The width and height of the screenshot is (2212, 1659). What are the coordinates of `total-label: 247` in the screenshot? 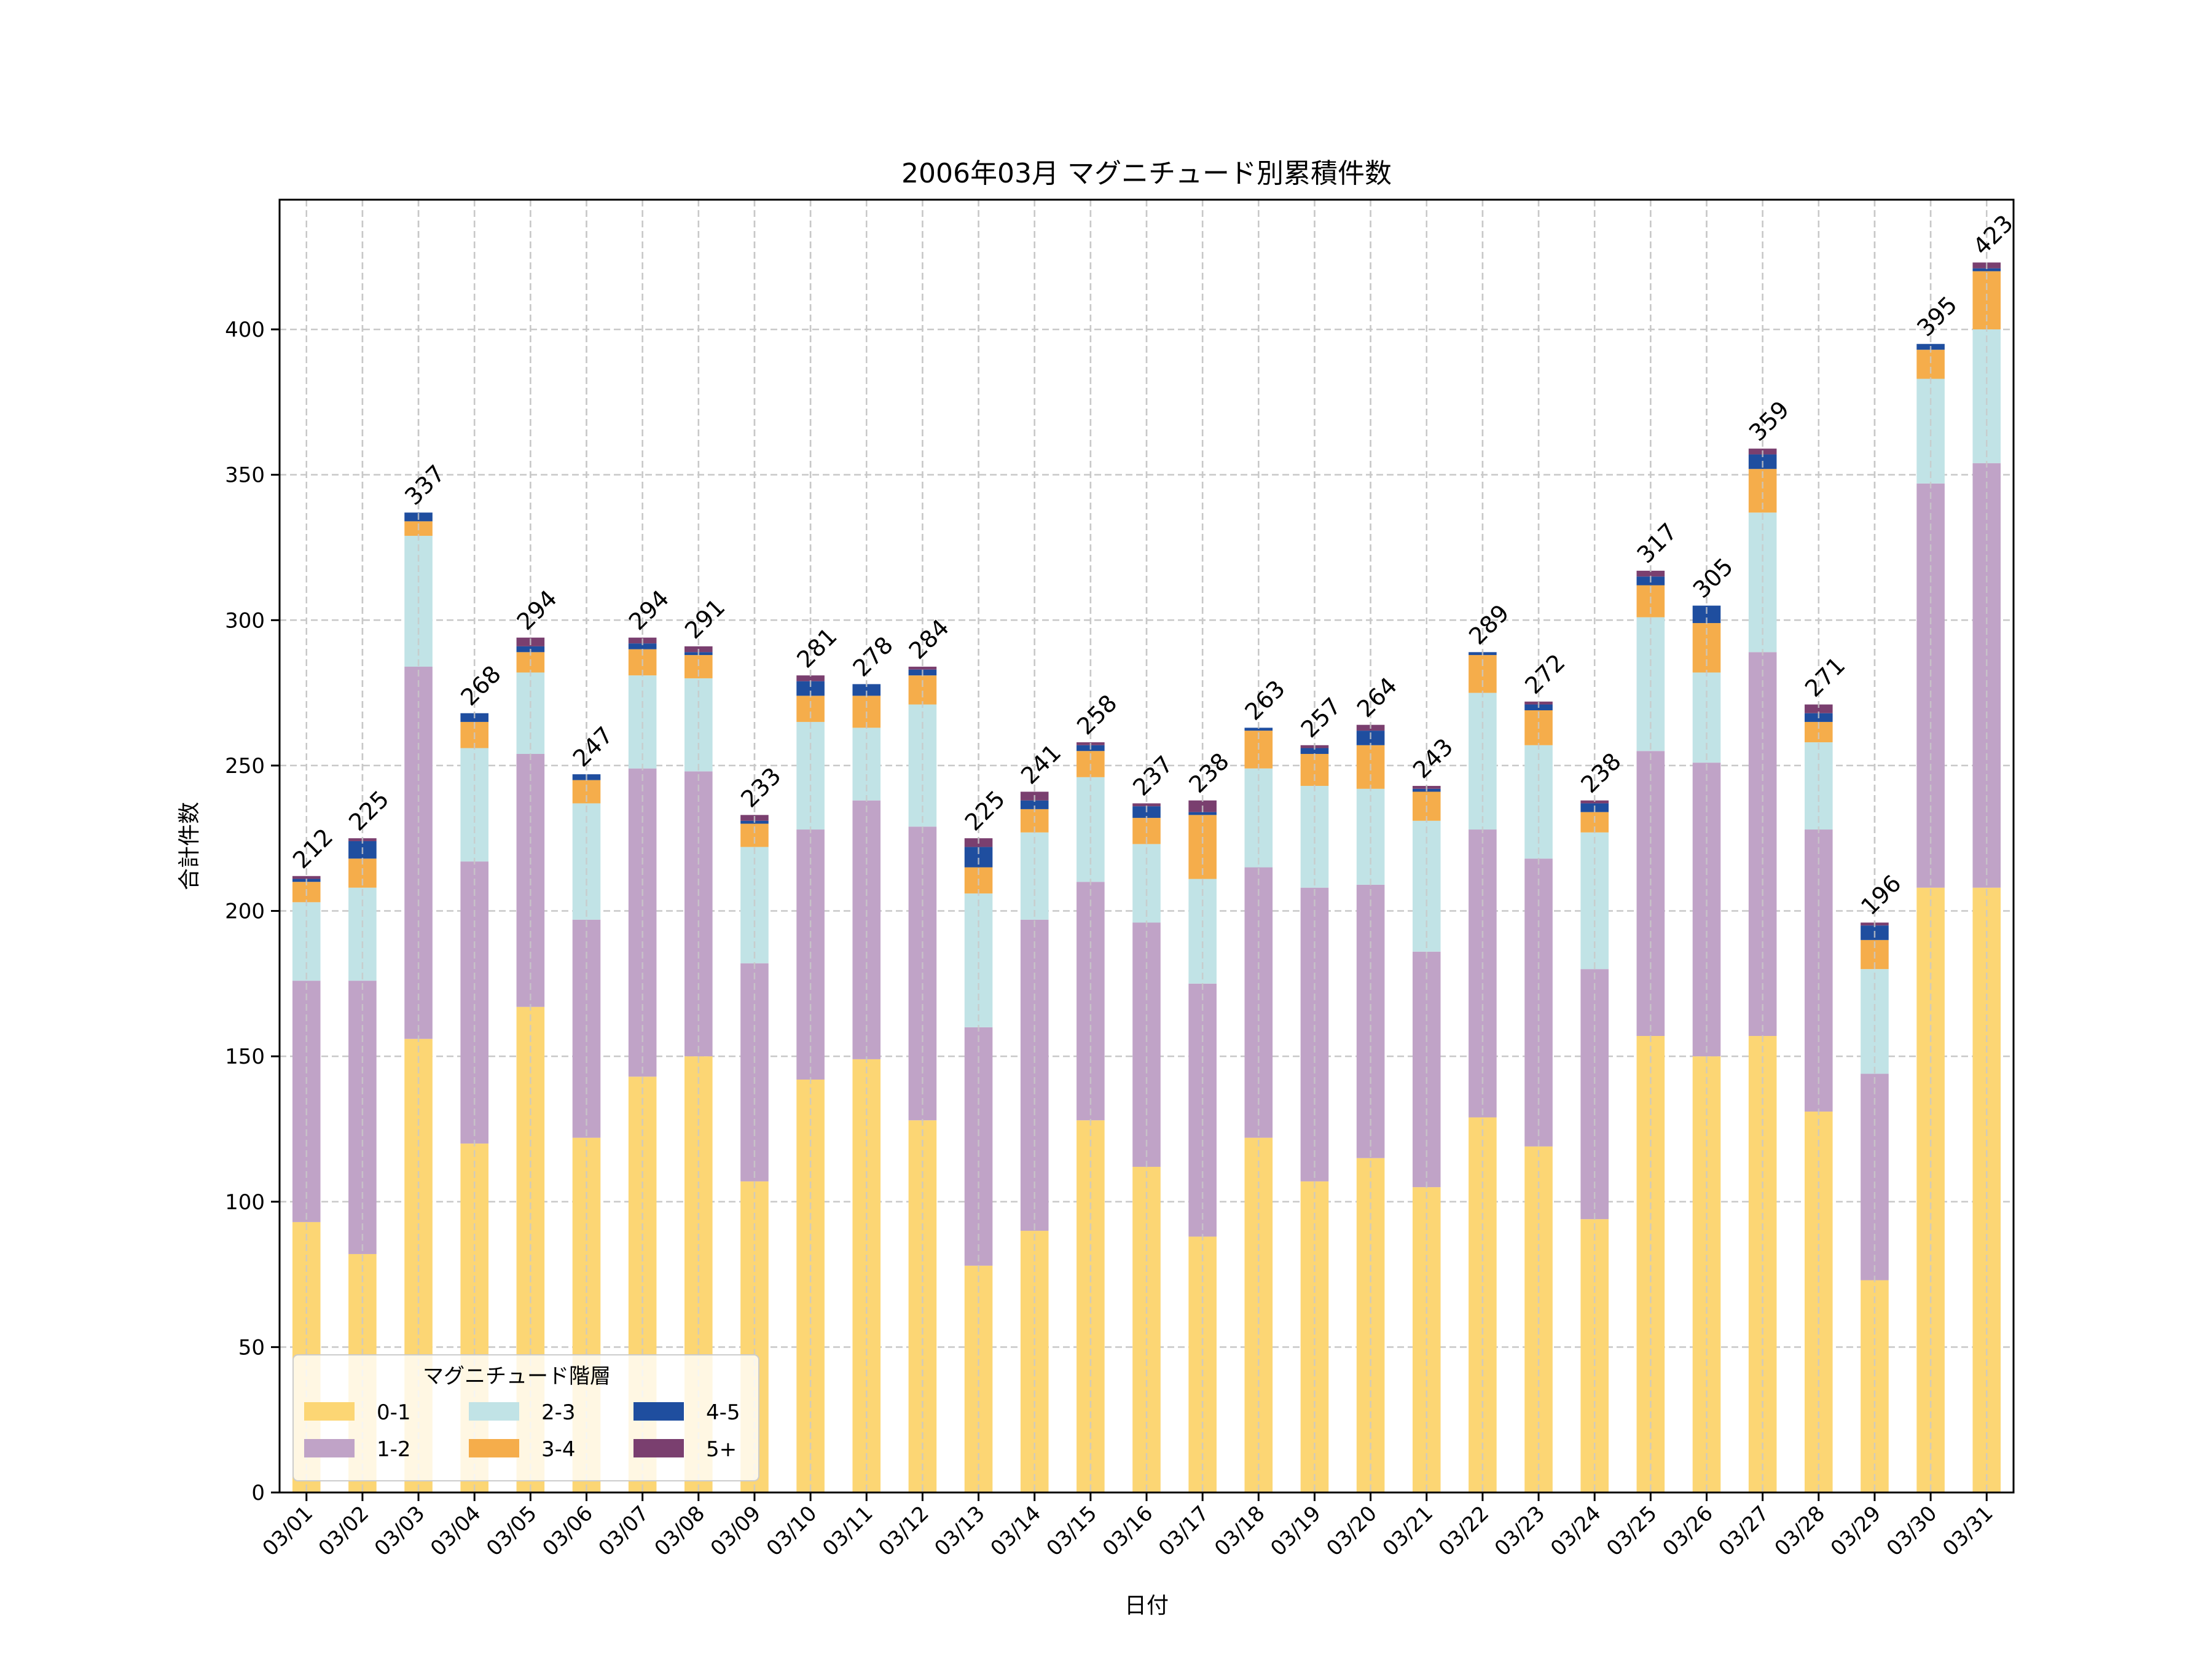 It's located at (593, 746).